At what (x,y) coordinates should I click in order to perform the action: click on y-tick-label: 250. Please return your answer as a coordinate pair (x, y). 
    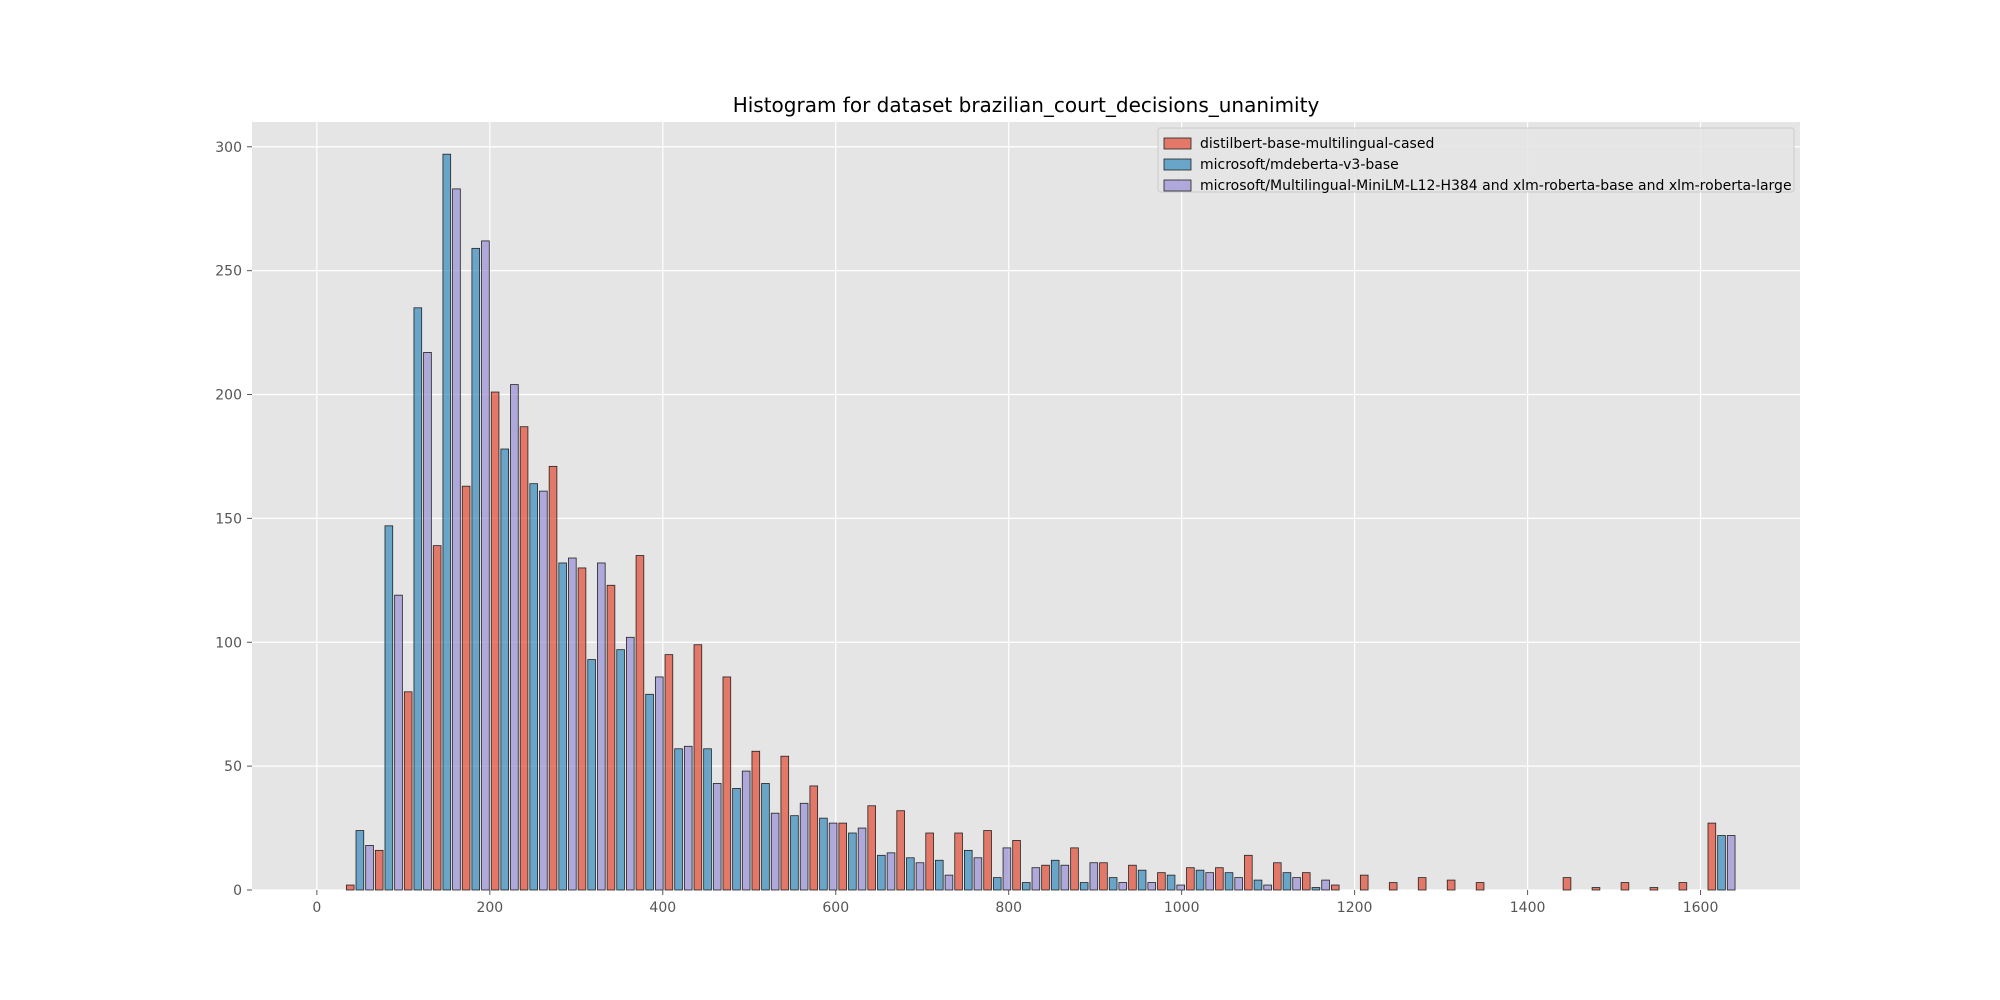
    Looking at the image, I should click on (228, 272).